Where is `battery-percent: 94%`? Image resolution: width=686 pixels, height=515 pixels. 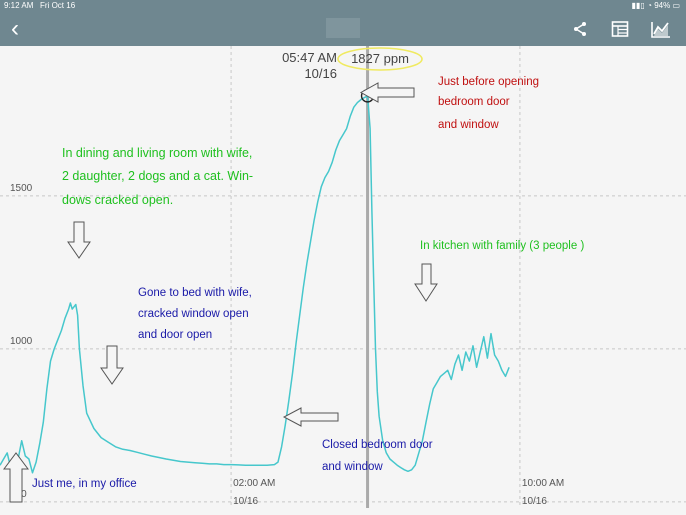
battery-percent: 94% is located at coordinates (662, 5).